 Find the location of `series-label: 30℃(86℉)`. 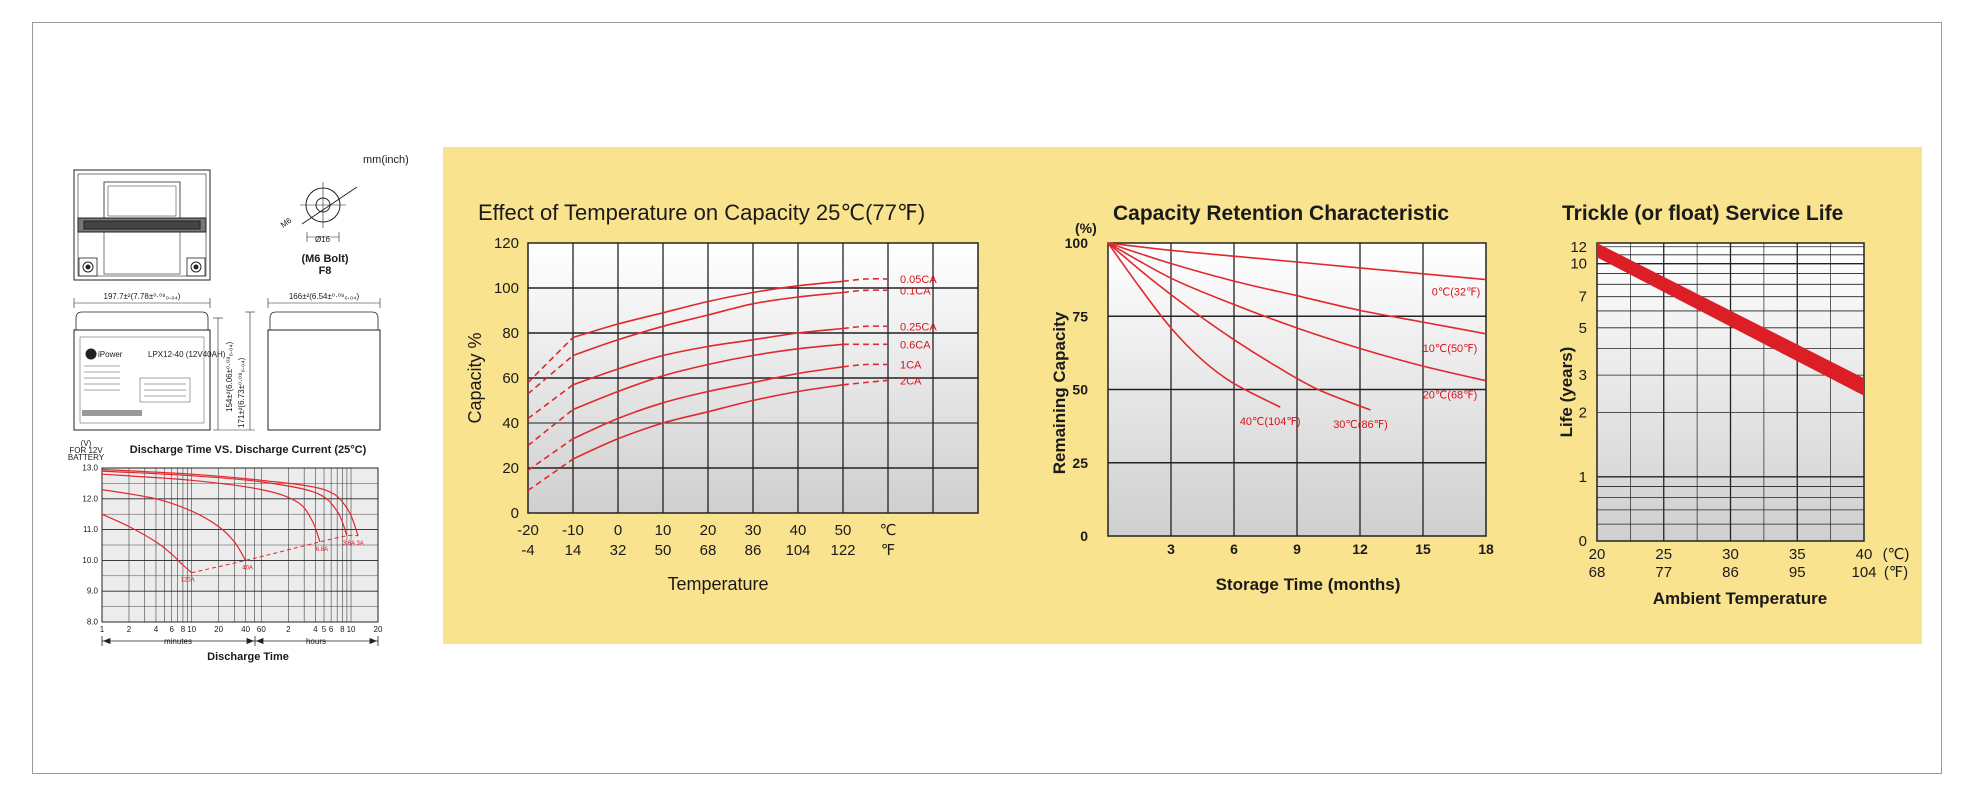

series-label: 30℃(86℉) is located at coordinates (1360, 425).